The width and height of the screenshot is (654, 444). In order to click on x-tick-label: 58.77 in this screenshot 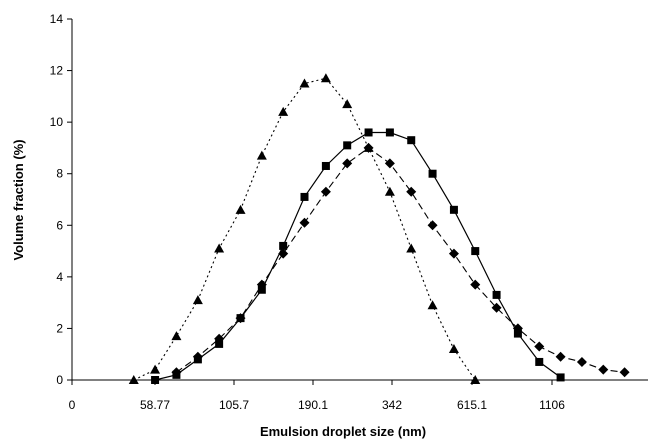, I will do `click(155, 405)`.